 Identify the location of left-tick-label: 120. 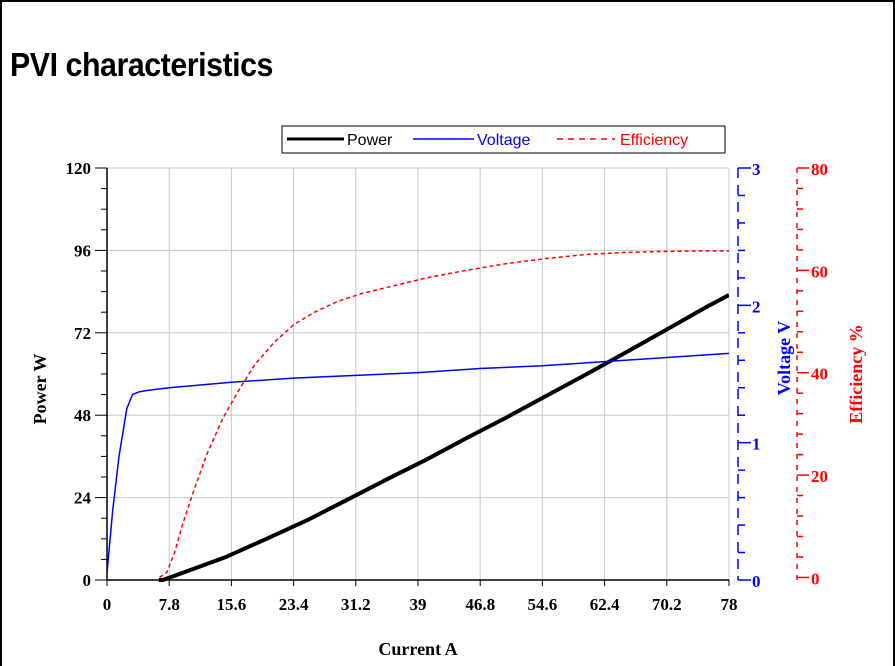
(79, 168).